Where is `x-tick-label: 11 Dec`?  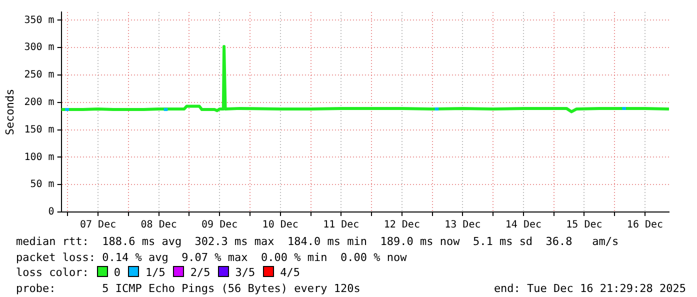
x-tick-label: 11 Dec is located at coordinates (341, 225).